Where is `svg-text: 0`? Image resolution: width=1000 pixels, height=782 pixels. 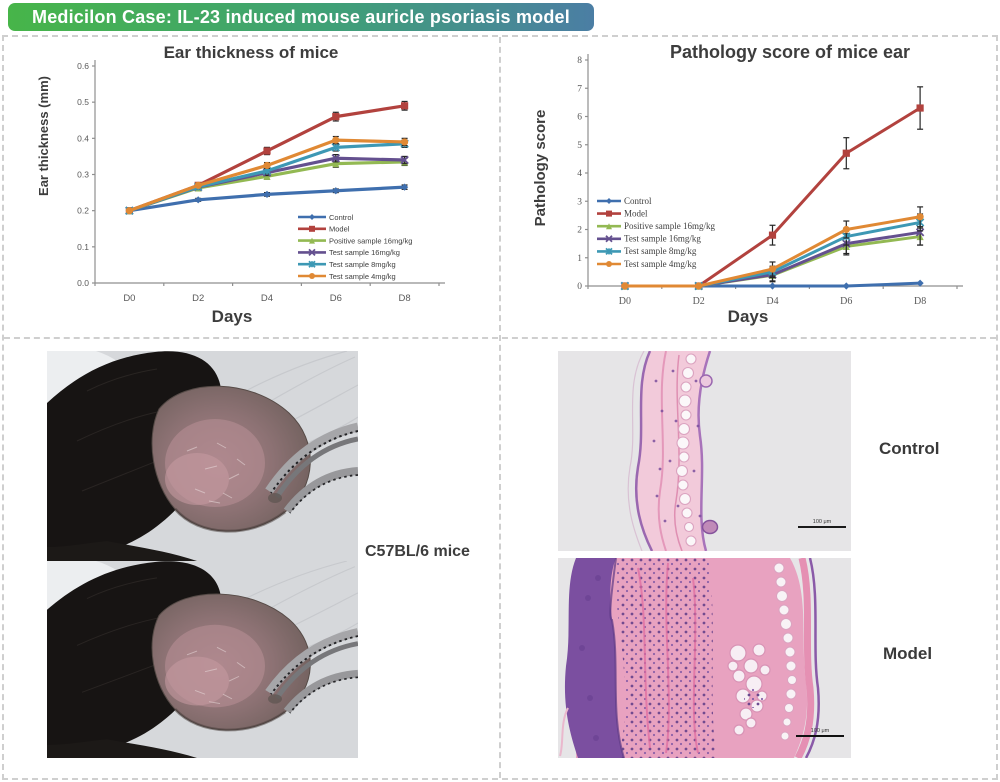 svg-text: 0 is located at coordinates (579, 287).